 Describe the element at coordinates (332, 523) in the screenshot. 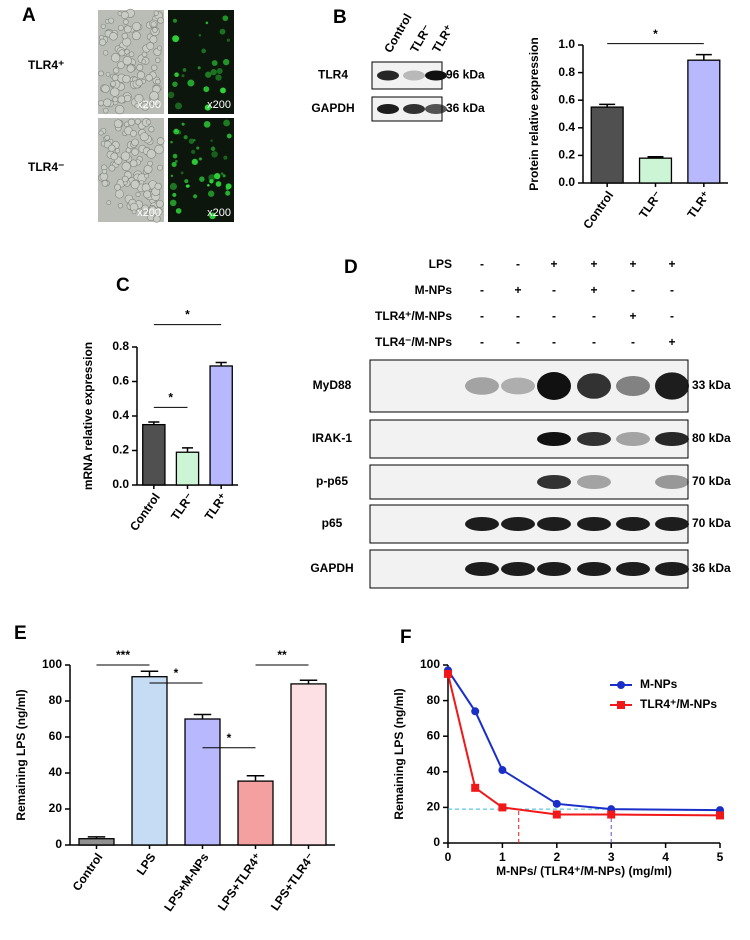

I see `blot-label: p65` at that location.